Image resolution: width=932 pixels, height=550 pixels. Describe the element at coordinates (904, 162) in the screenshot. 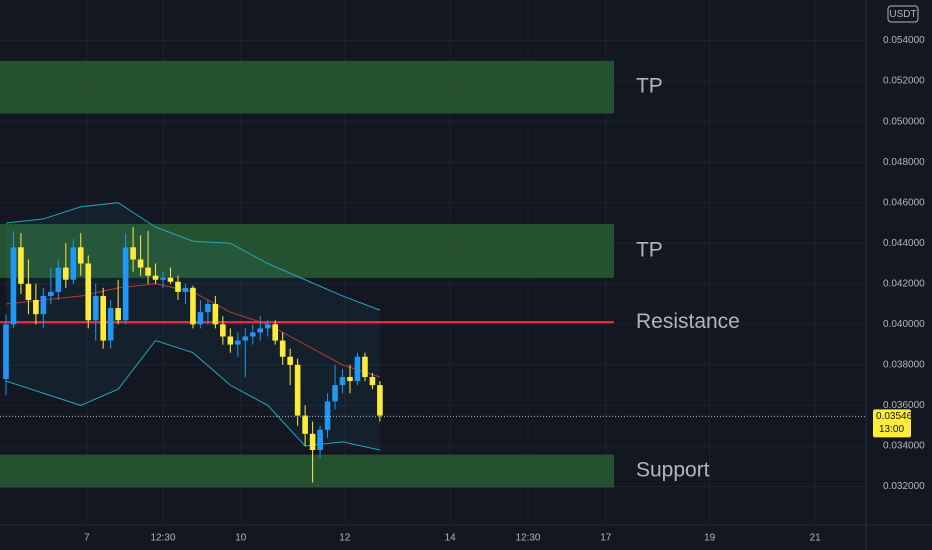

I see `y-tick-label: 0.048000` at that location.